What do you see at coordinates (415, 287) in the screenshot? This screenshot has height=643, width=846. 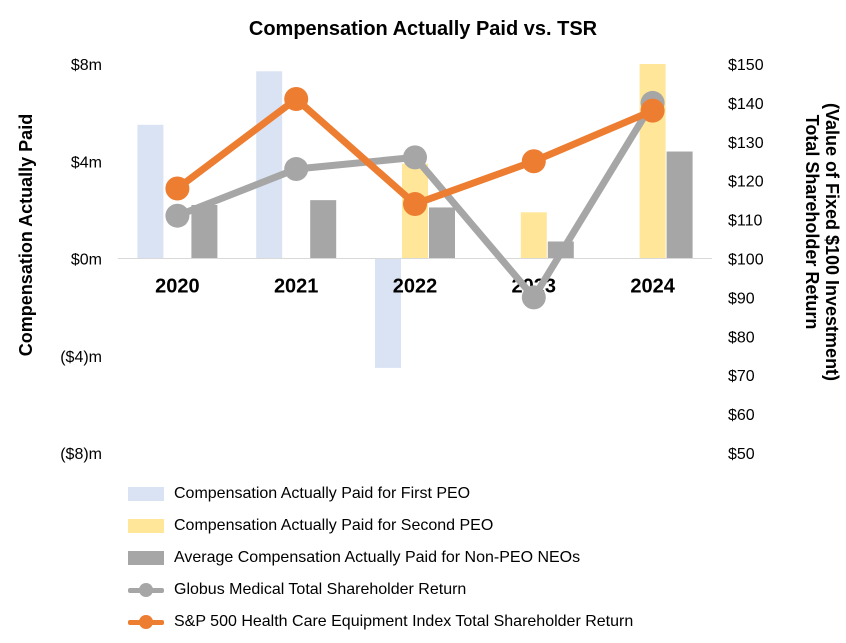 I see `x-tick-label-2022: 2022` at bounding box center [415, 287].